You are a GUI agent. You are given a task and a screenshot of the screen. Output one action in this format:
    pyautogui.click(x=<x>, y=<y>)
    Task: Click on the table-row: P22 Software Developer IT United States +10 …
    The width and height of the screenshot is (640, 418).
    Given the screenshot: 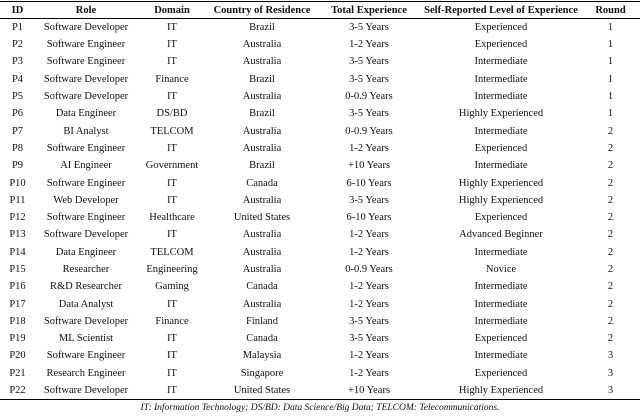 What is the action you would take?
    pyautogui.click(x=320, y=391)
    